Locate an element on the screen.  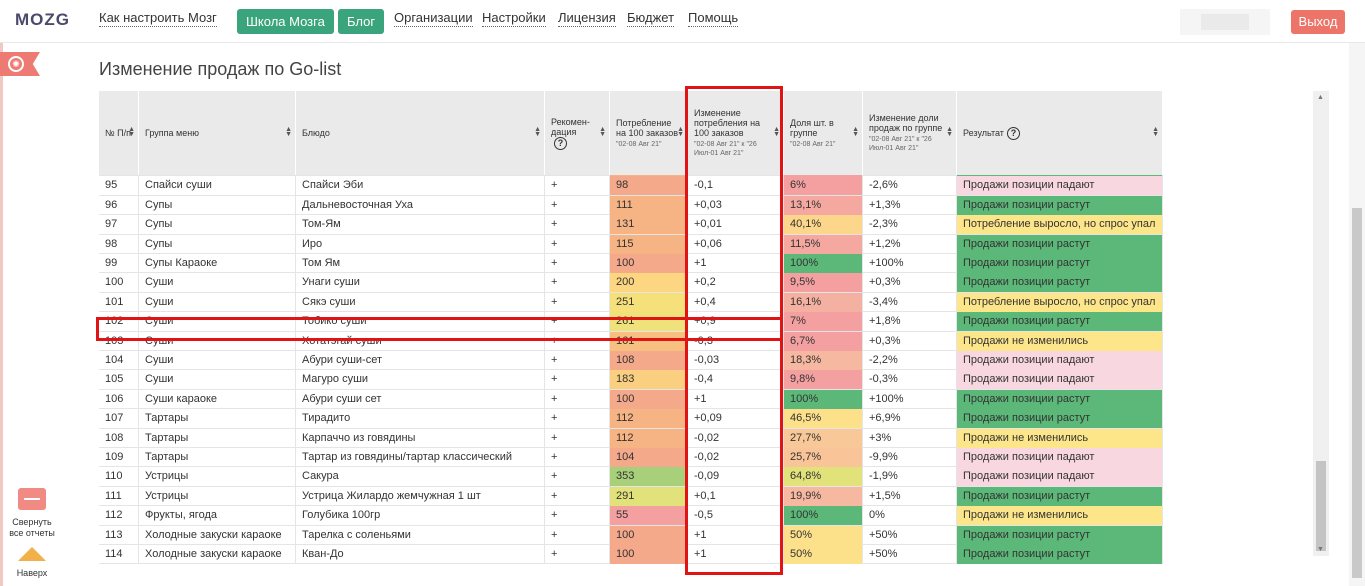
row-group: Устрицы is located at coordinates (217, 496).